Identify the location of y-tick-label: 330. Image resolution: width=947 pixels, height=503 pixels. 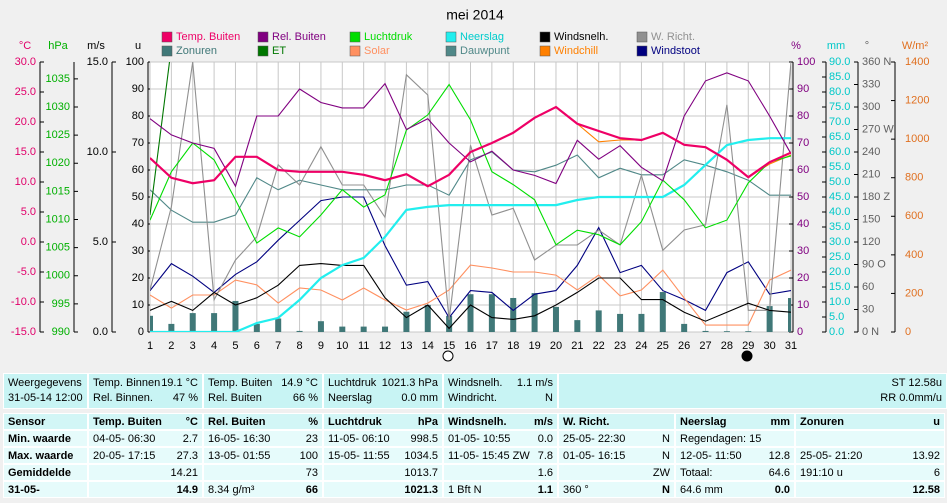
(871, 84).